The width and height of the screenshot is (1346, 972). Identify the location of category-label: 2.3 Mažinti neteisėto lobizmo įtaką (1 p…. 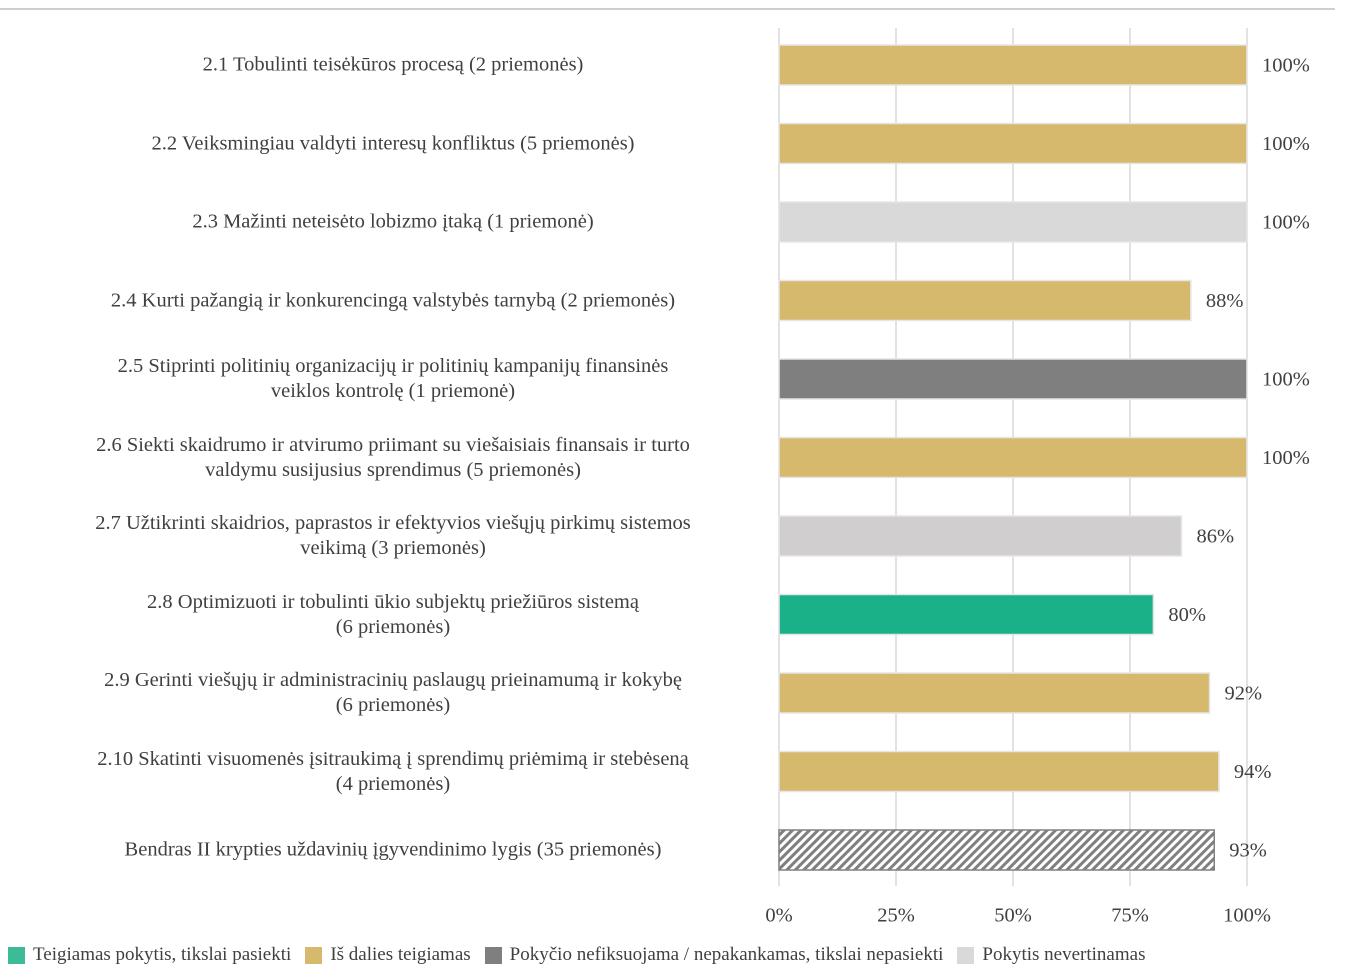
(393, 221).